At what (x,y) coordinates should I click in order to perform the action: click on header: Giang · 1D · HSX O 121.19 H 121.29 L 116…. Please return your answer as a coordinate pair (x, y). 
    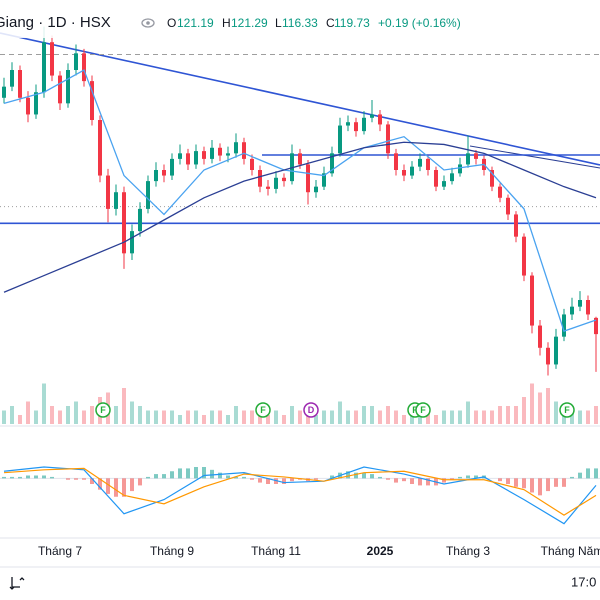
    Looking at the image, I should click on (240, 23).